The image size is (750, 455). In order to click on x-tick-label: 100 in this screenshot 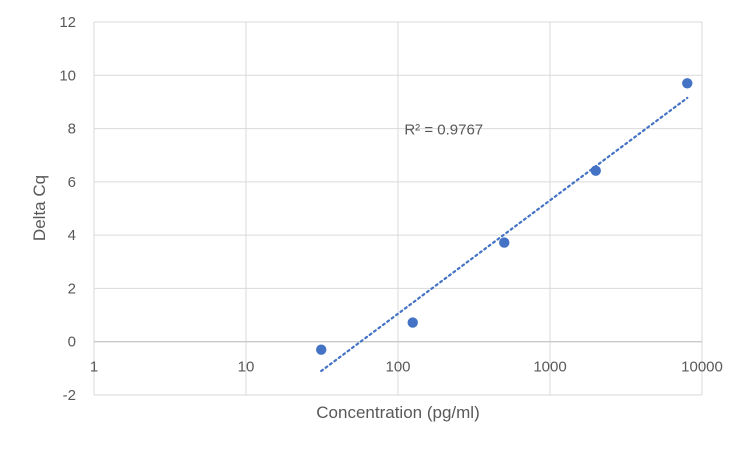, I will do `click(397, 367)`.